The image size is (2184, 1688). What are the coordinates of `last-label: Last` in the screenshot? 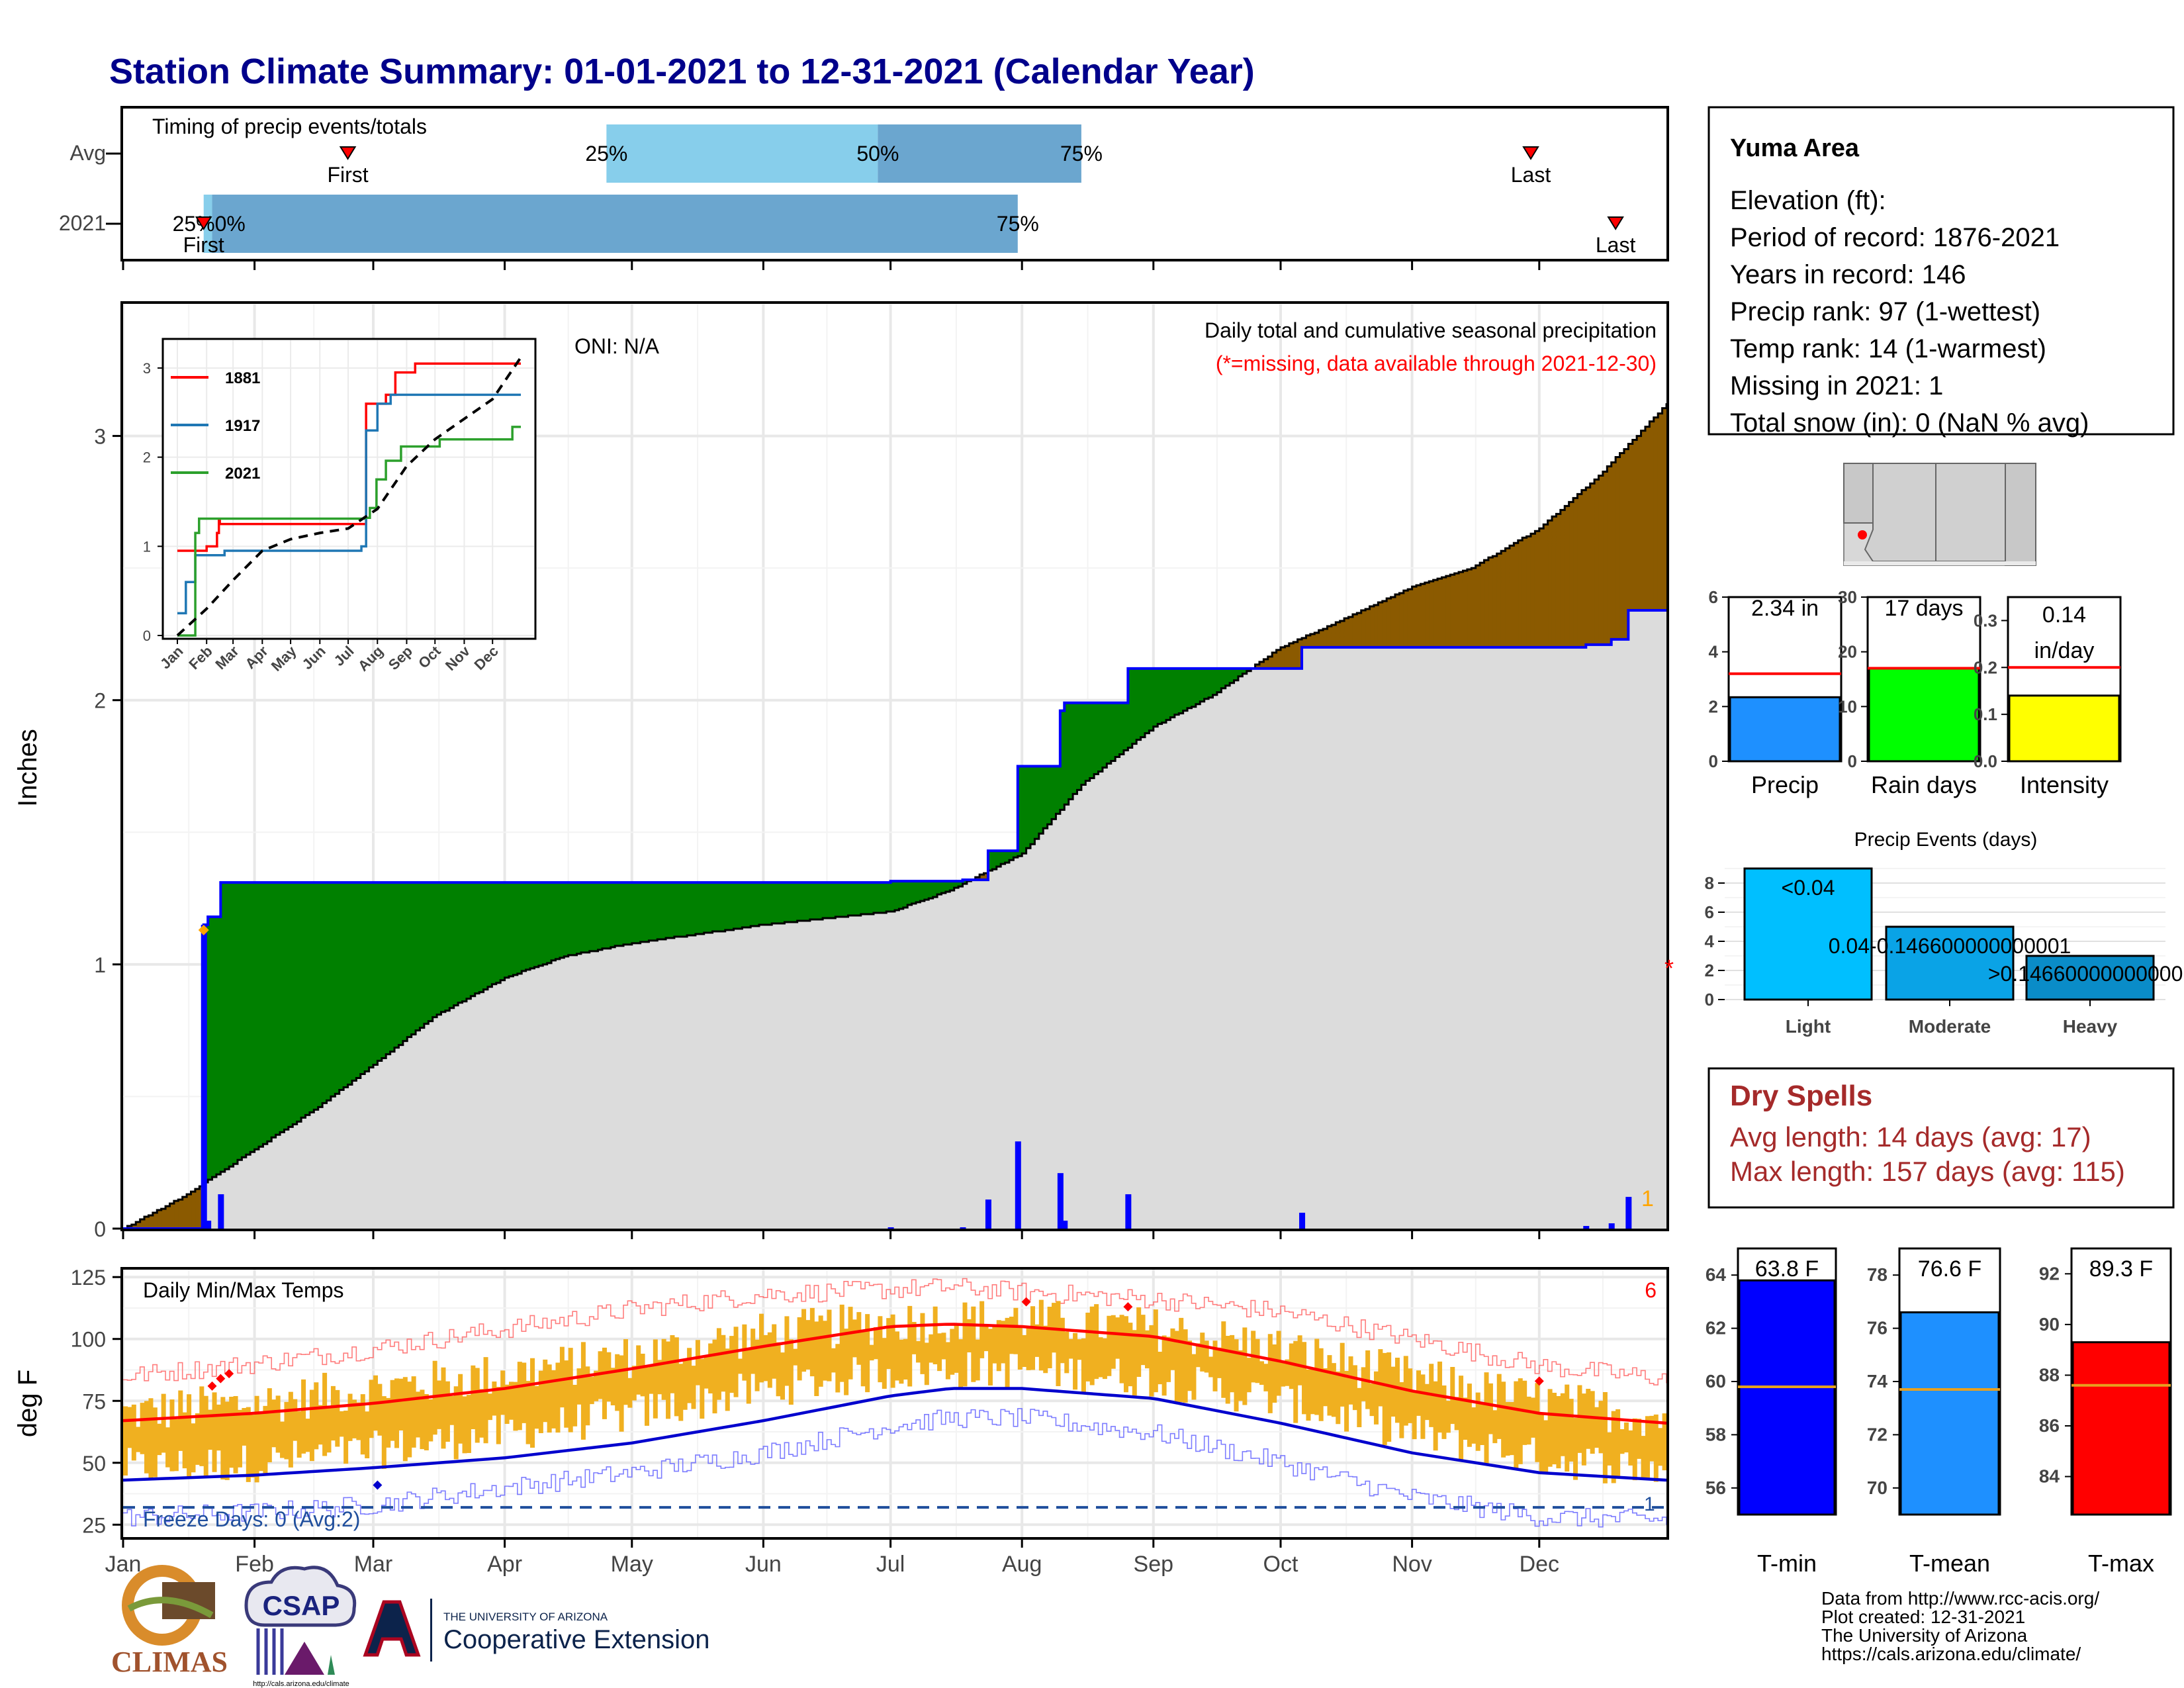 It's located at (1531, 175).